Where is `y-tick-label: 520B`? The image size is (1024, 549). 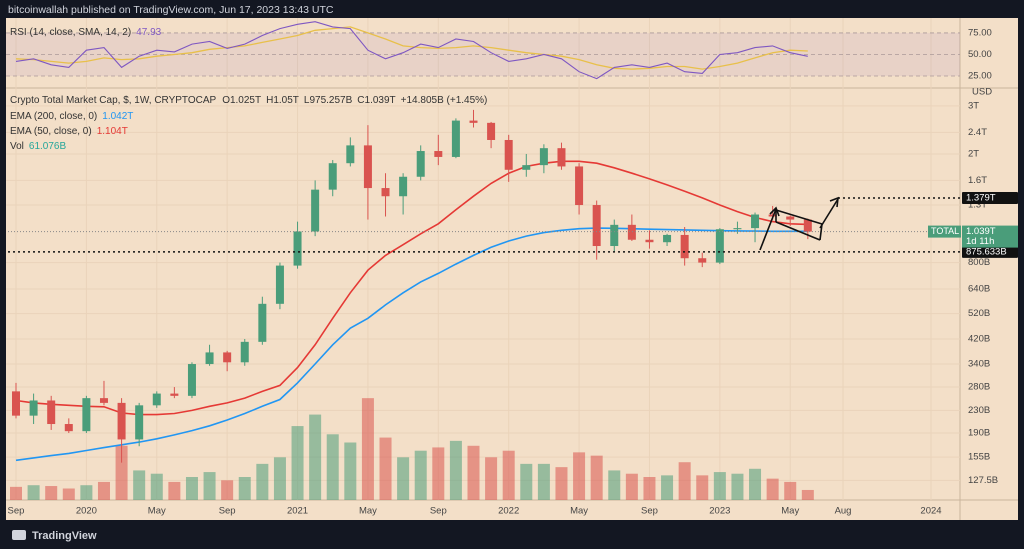 y-tick-label: 520B is located at coordinates (979, 313).